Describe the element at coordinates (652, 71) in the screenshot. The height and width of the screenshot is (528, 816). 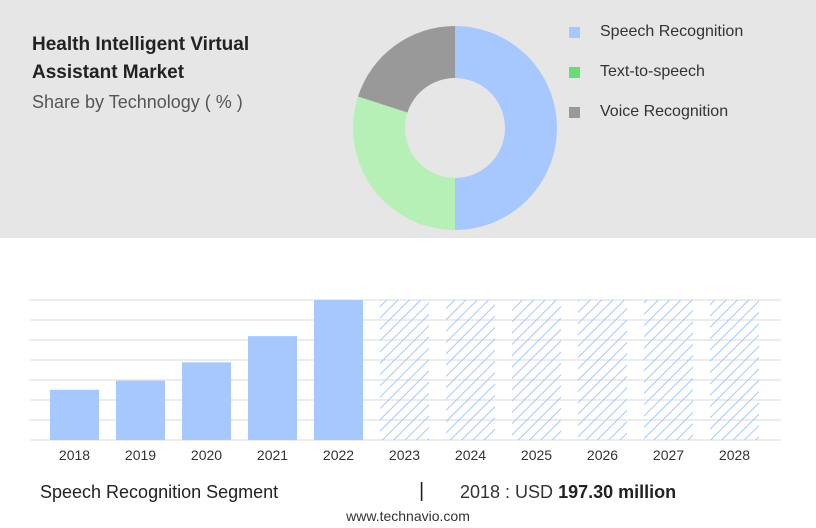
I see `legend-label-tts: Text-to-speech` at that location.